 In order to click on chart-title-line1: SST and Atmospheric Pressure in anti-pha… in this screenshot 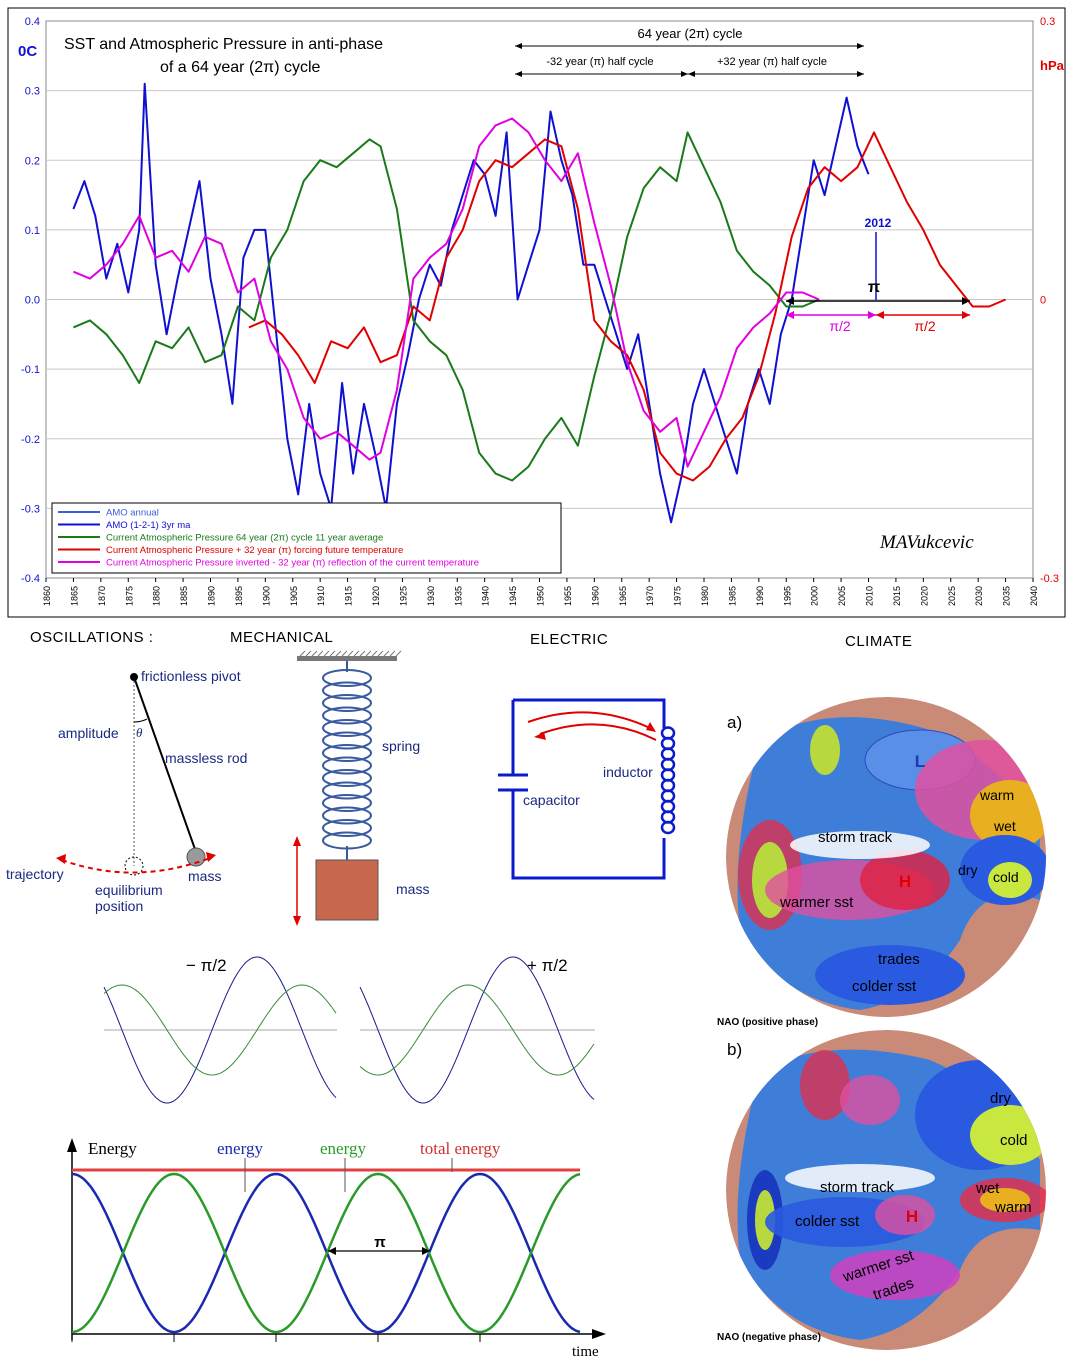, I will do `click(223, 44)`.